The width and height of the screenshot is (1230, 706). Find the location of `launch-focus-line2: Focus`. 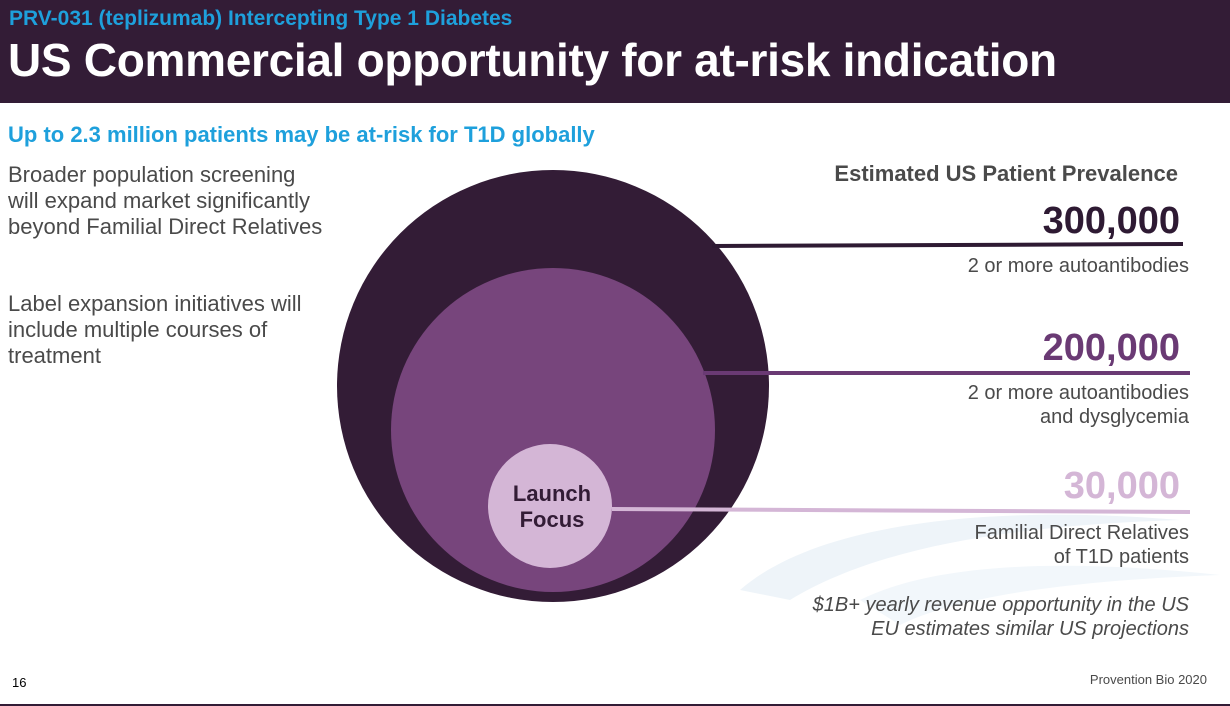

launch-focus-line2: Focus is located at coordinates (552, 519).